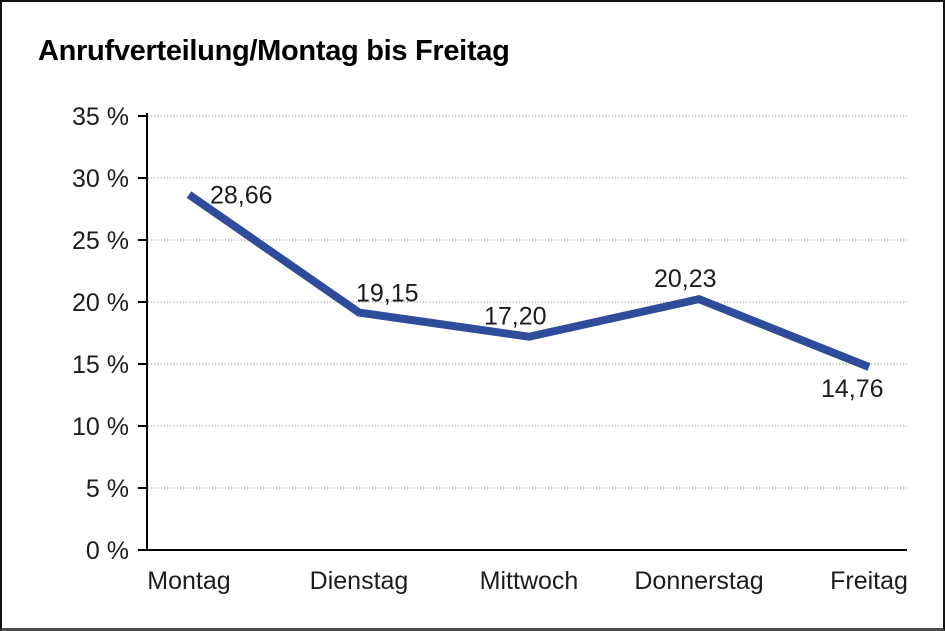 The width and height of the screenshot is (945, 631). What do you see at coordinates (685, 279) in the screenshot?
I see `data-point-label: 20,23` at bounding box center [685, 279].